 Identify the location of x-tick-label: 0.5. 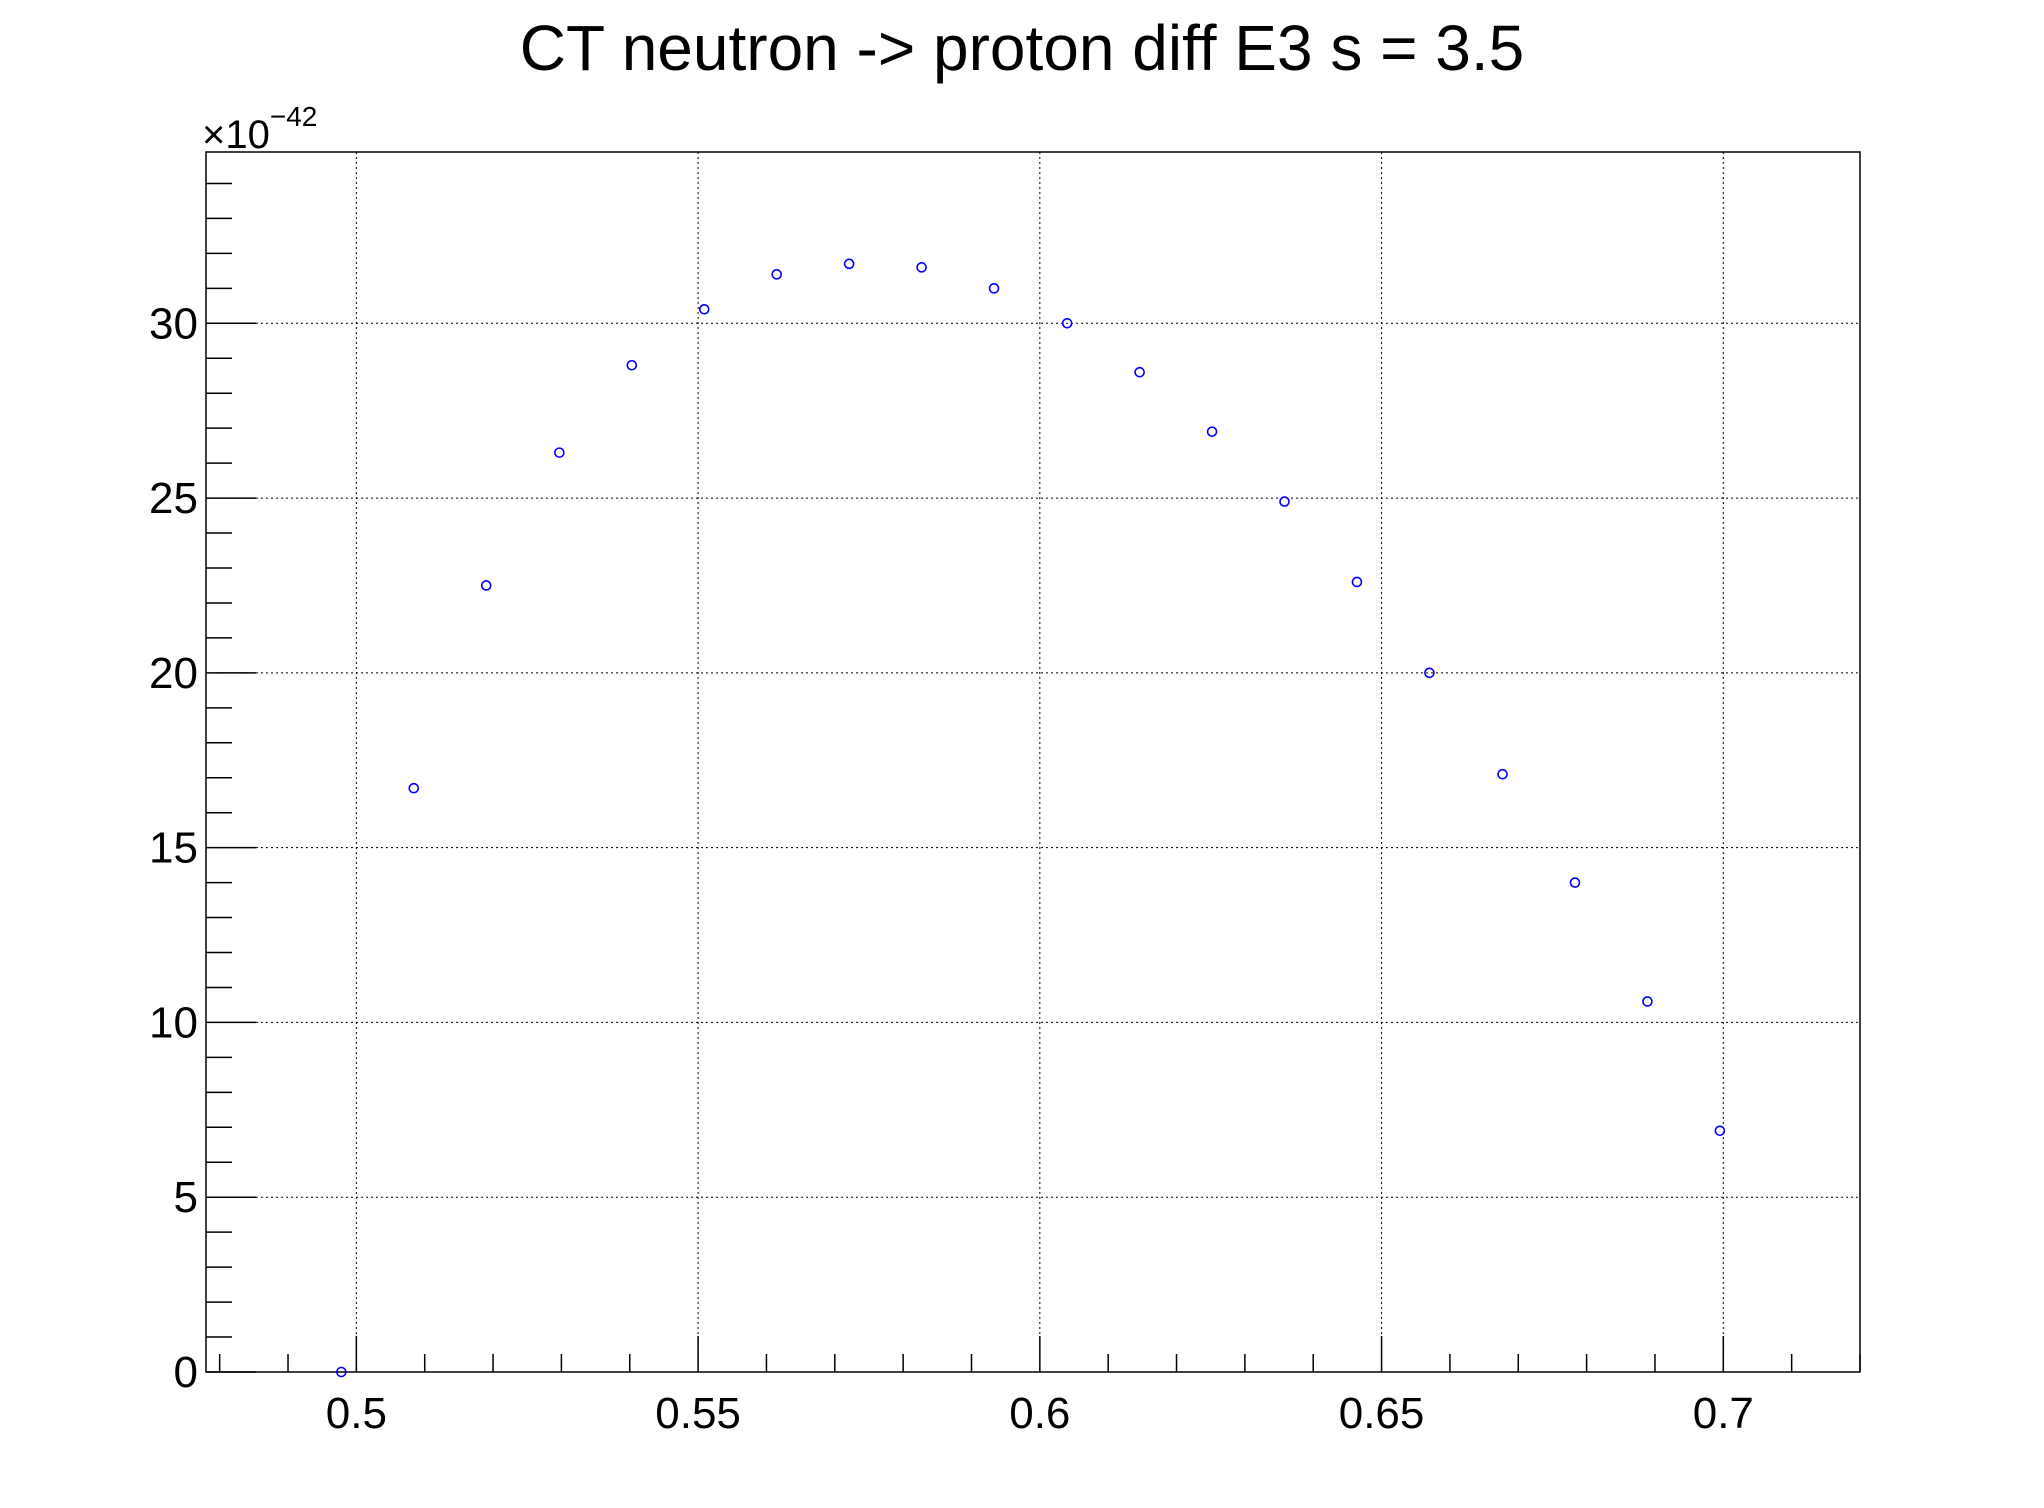
(356, 1413).